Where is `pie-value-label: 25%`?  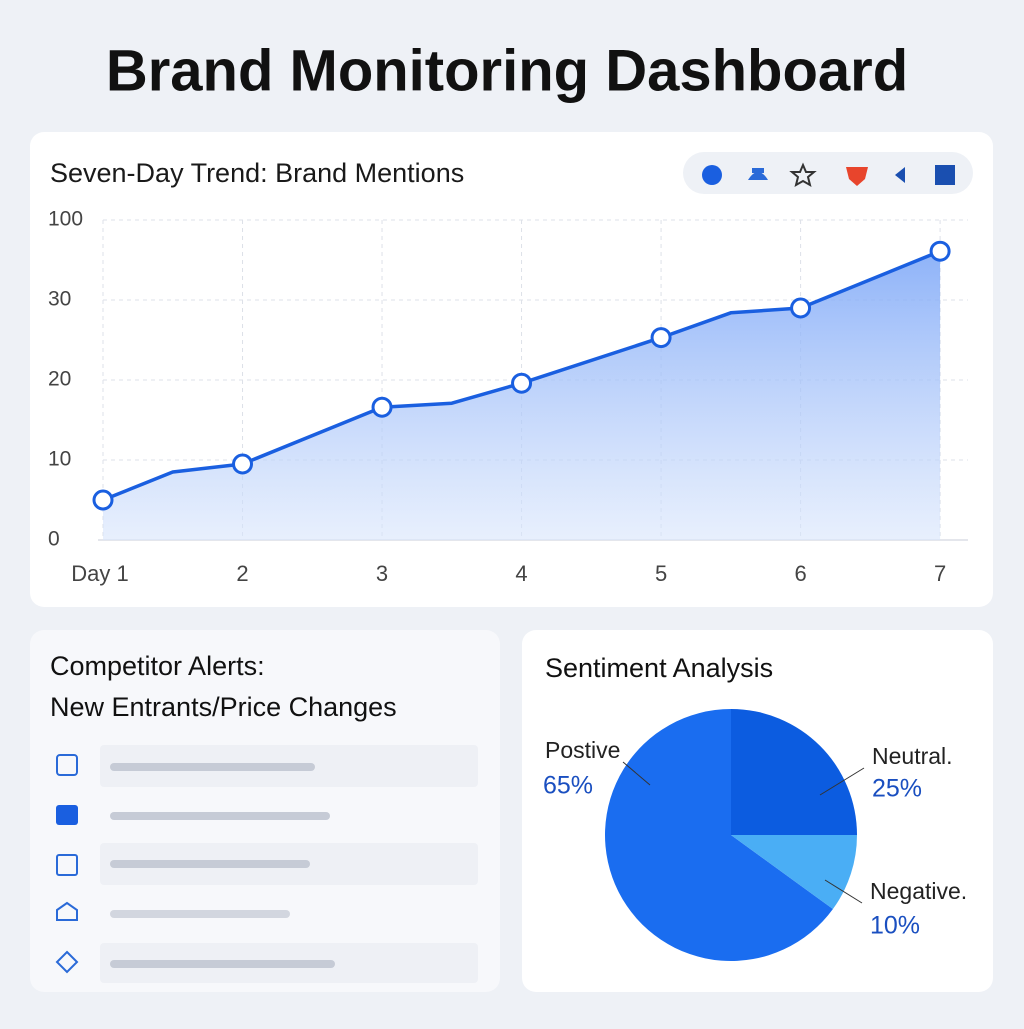 pie-value-label: 25% is located at coordinates (897, 789).